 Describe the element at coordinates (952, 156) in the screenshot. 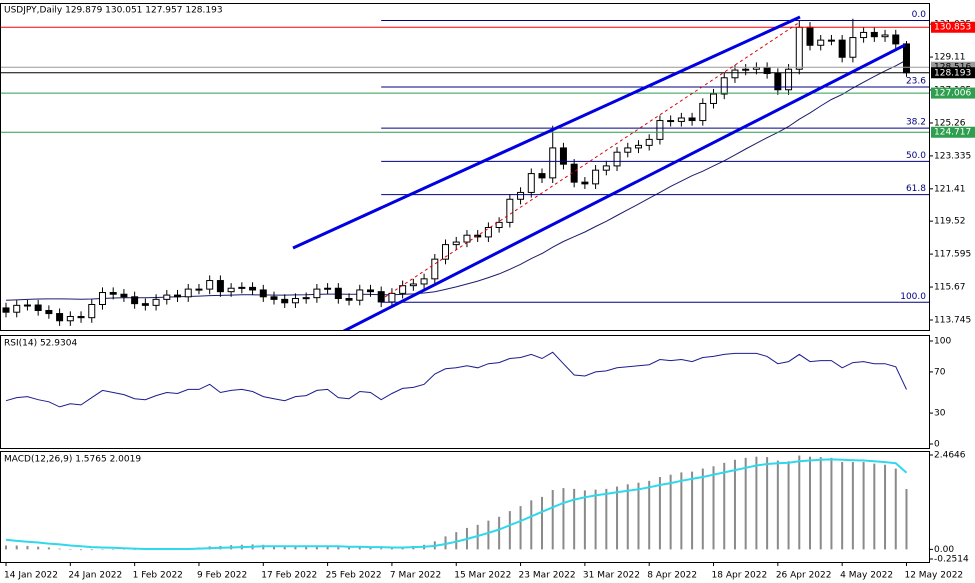

I see `y-tick-label: 123.335` at that location.